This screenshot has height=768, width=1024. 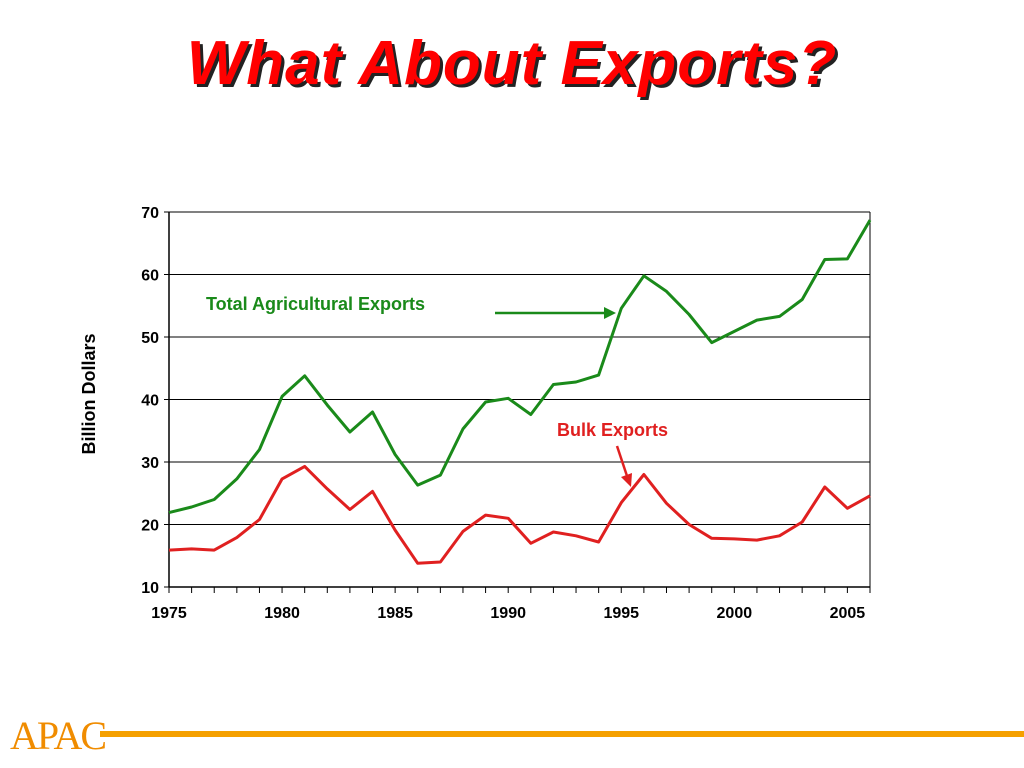 I want to click on x-tick-label-2005: 2005, so click(x=848, y=613).